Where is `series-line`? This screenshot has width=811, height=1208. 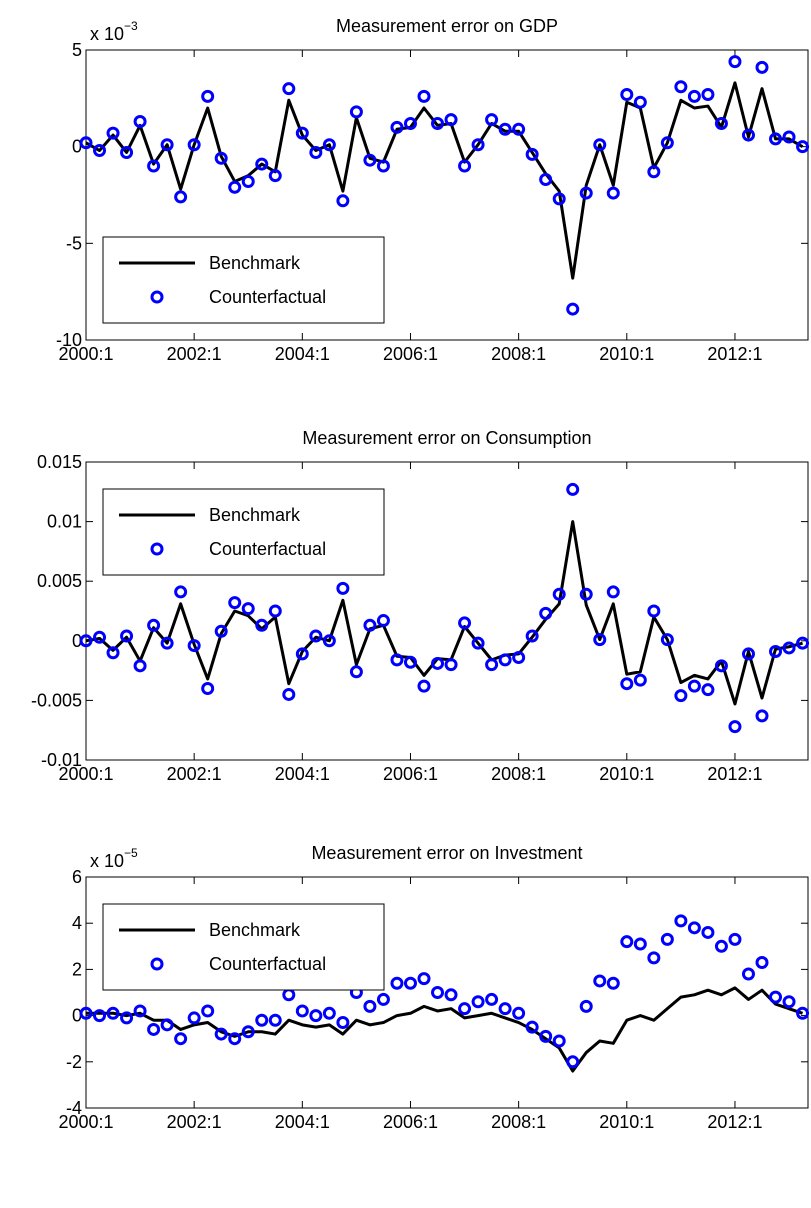
series-line is located at coordinates (444, 613).